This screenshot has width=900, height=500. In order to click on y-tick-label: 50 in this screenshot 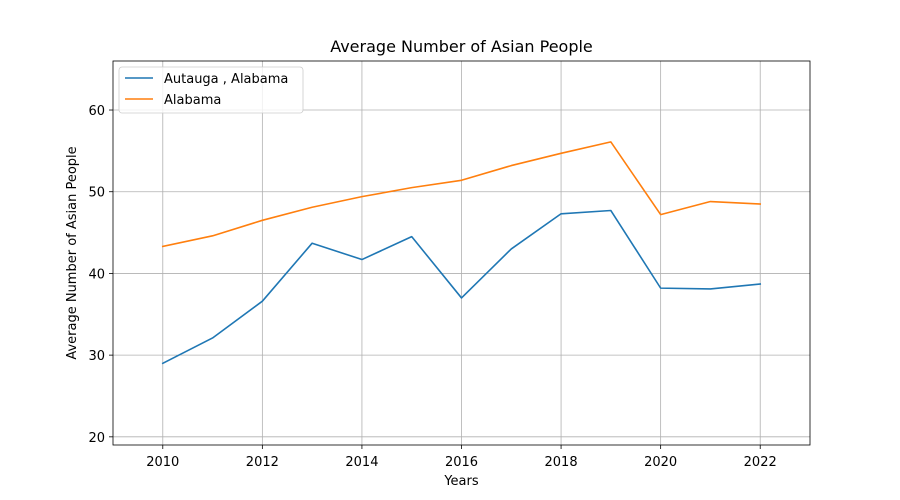, I will do `click(96, 193)`.